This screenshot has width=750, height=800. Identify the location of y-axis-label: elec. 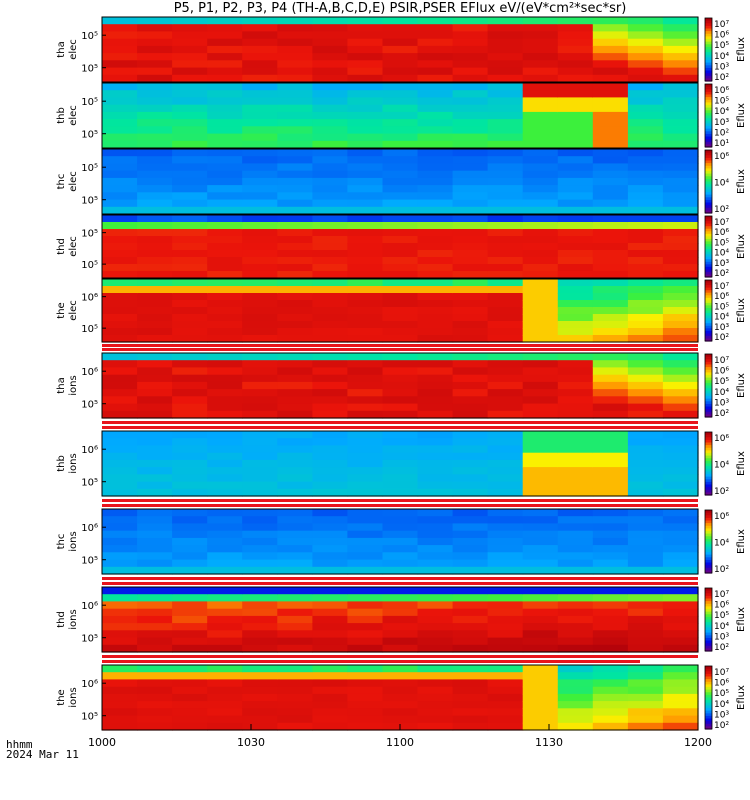
(73, 115).